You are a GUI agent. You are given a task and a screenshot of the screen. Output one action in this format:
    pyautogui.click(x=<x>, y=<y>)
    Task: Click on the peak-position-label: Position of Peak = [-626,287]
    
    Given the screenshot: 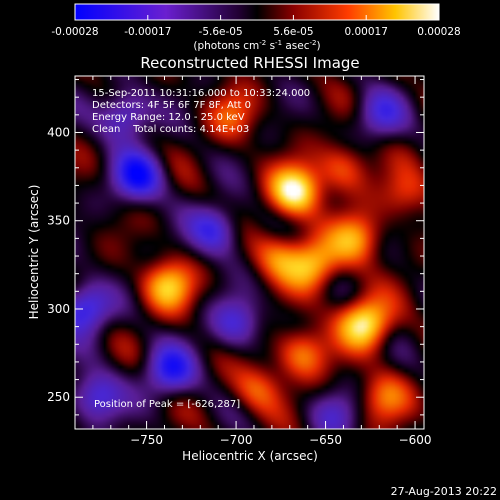 What is the action you would take?
    pyautogui.click(x=167, y=404)
    